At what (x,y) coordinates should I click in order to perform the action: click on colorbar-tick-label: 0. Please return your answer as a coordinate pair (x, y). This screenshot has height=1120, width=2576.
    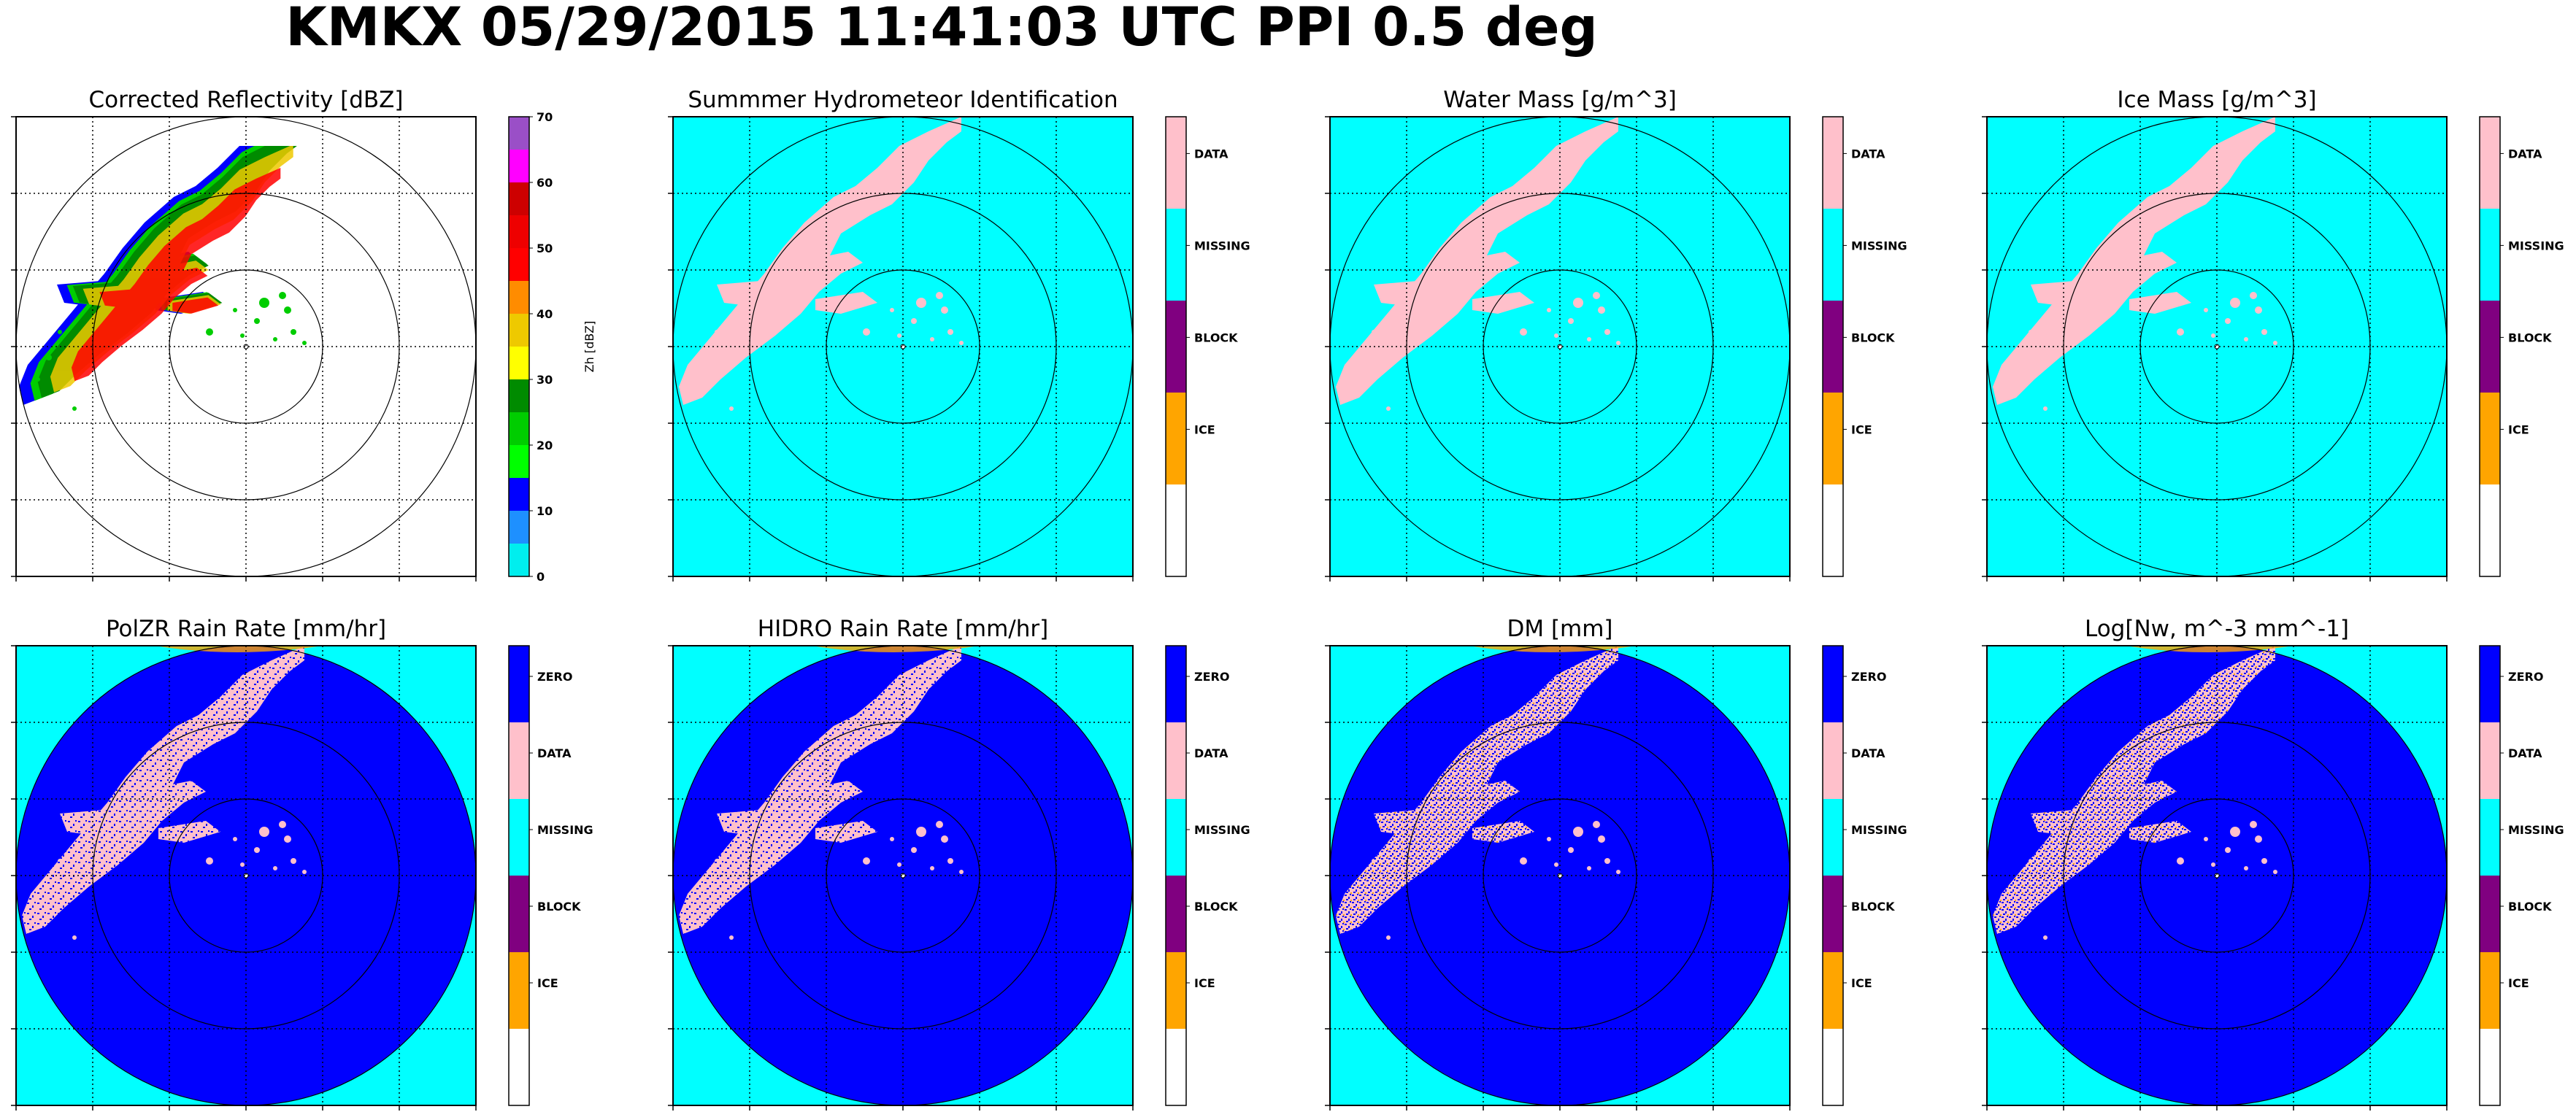
    Looking at the image, I should click on (541, 577).